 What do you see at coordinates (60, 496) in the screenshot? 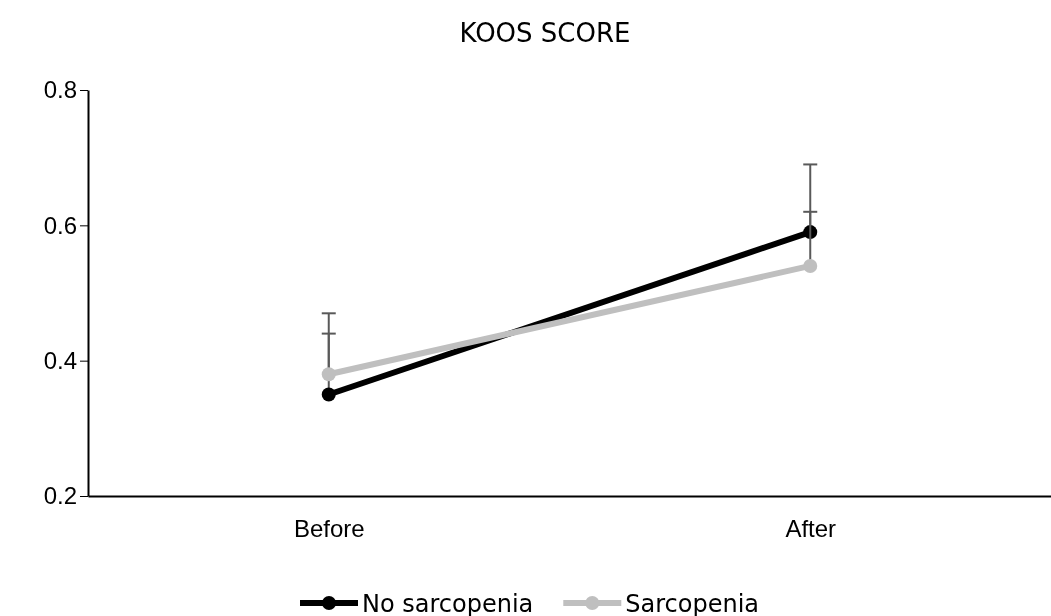
I see `y-tick-label: 0.2` at bounding box center [60, 496].